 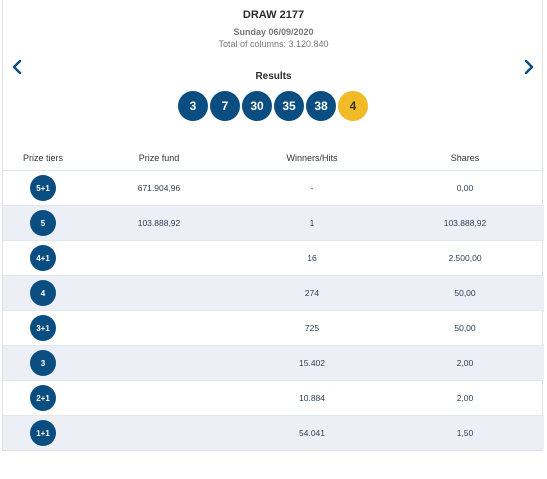 What do you see at coordinates (312, 398) in the screenshot?
I see `winners-cell: 10.884` at bounding box center [312, 398].